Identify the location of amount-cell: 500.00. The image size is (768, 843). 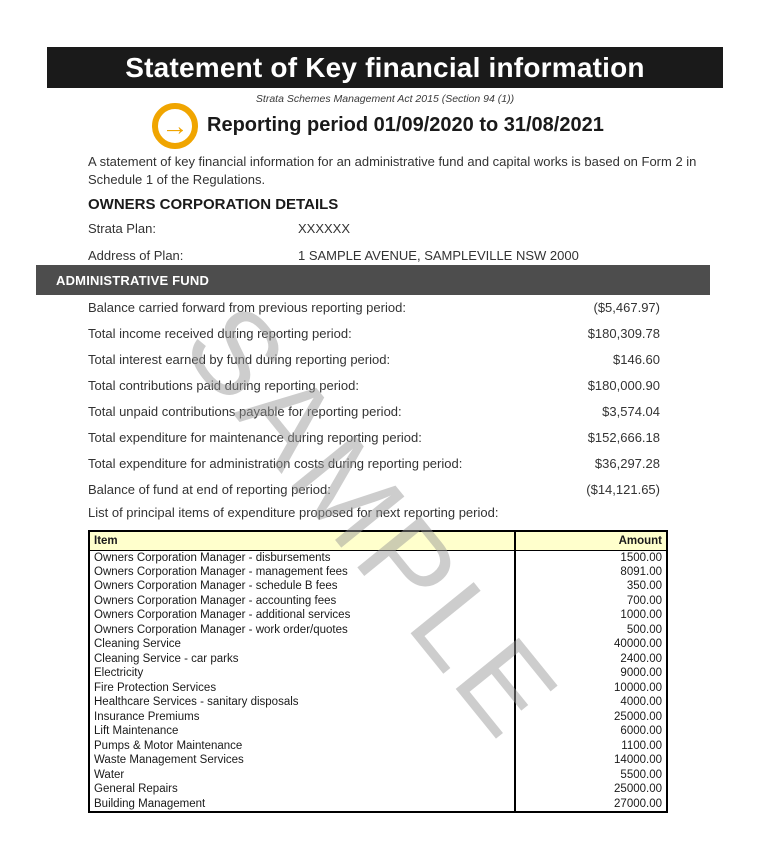
(590, 629).